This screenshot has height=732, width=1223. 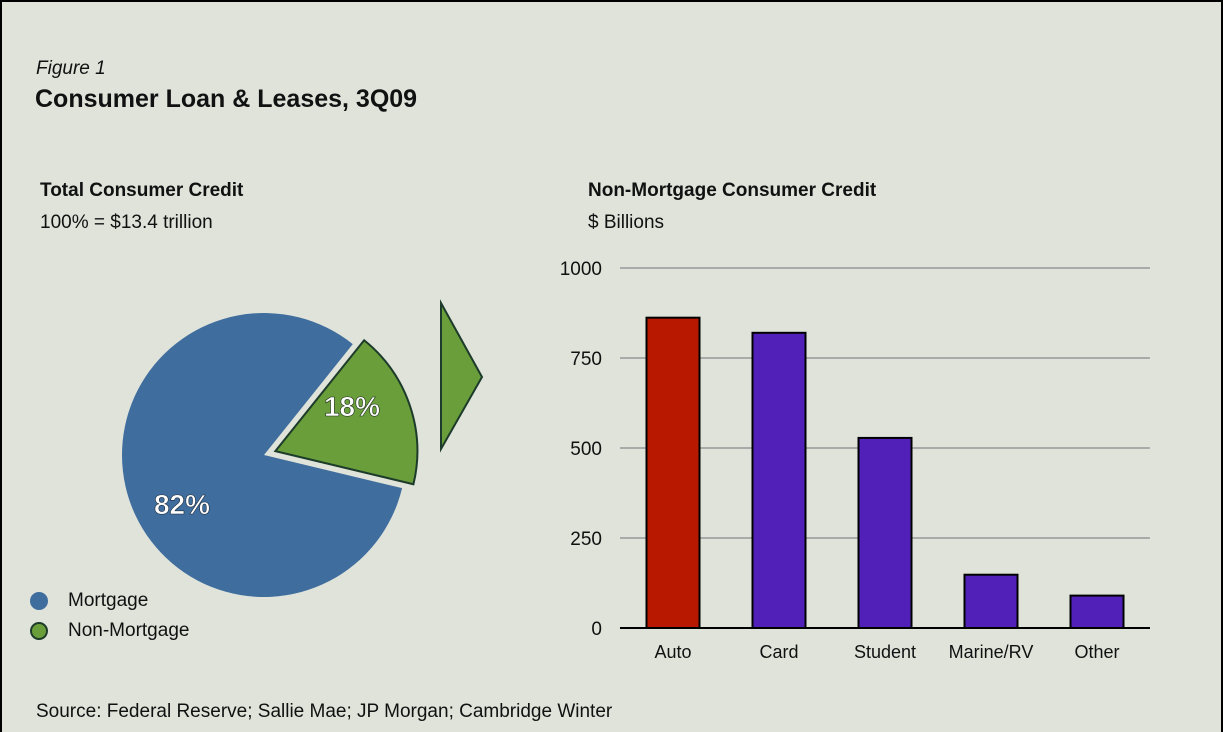 What do you see at coordinates (586, 539) in the screenshot?
I see `y-tick-label: 250` at bounding box center [586, 539].